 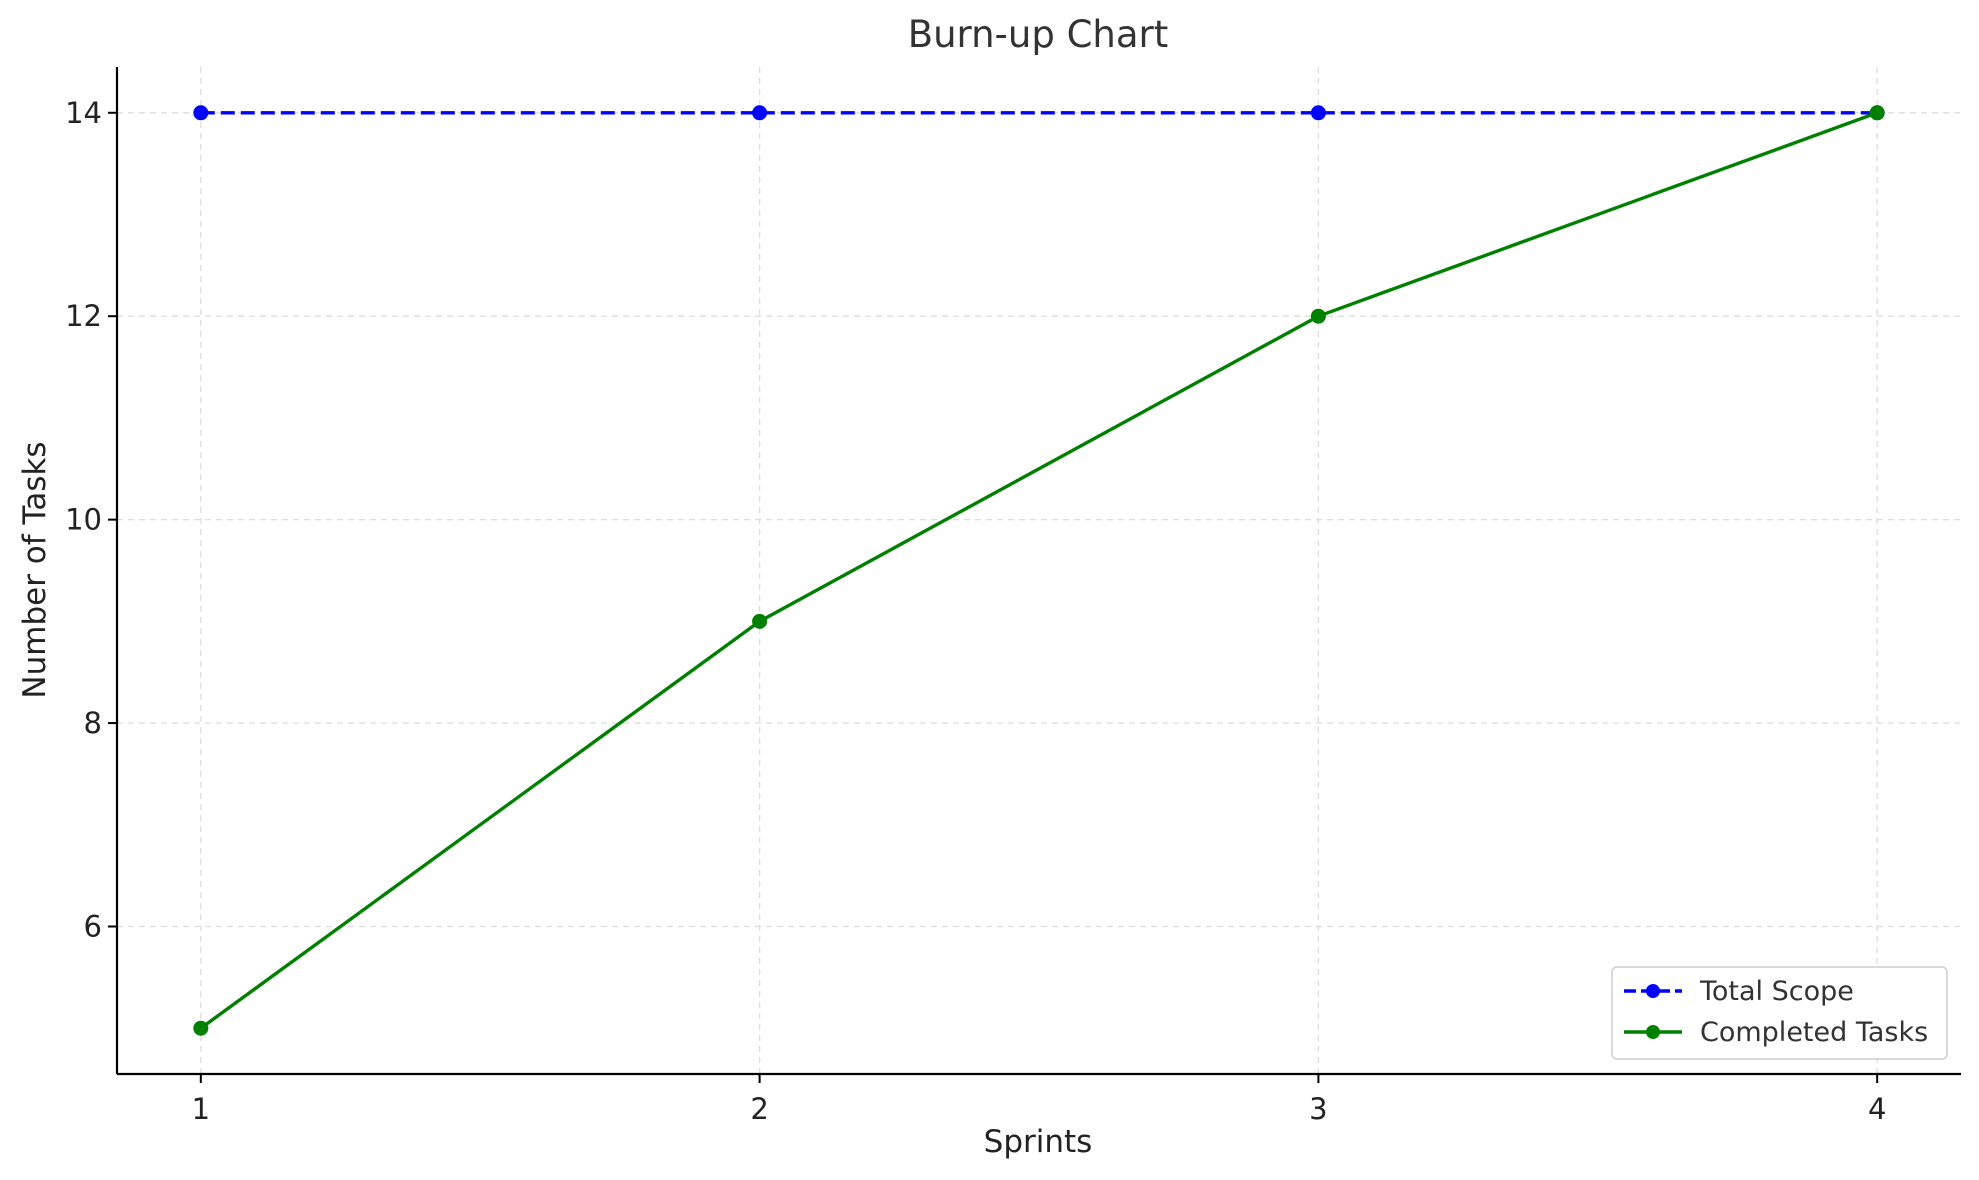 I want to click on x-tick-label: 4, so click(x=1877, y=1109).